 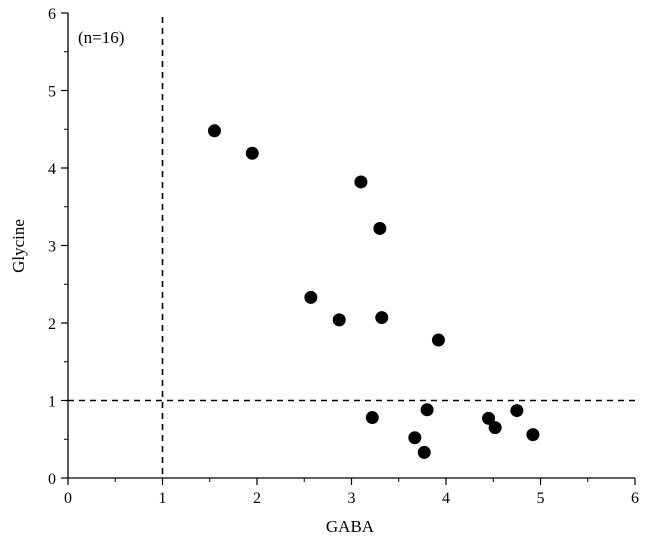 What do you see at coordinates (635, 498) in the screenshot?
I see `x-tick-label: 6` at bounding box center [635, 498].